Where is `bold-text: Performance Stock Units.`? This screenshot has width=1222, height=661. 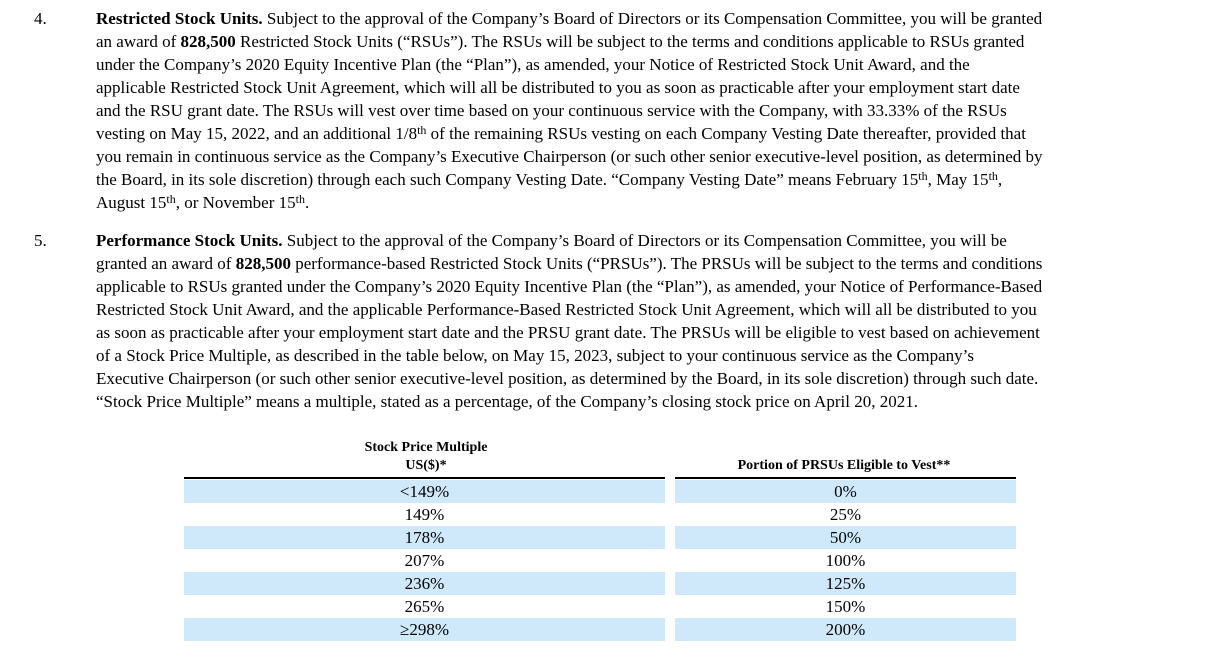 bold-text: Performance Stock Units. is located at coordinates (189, 240).